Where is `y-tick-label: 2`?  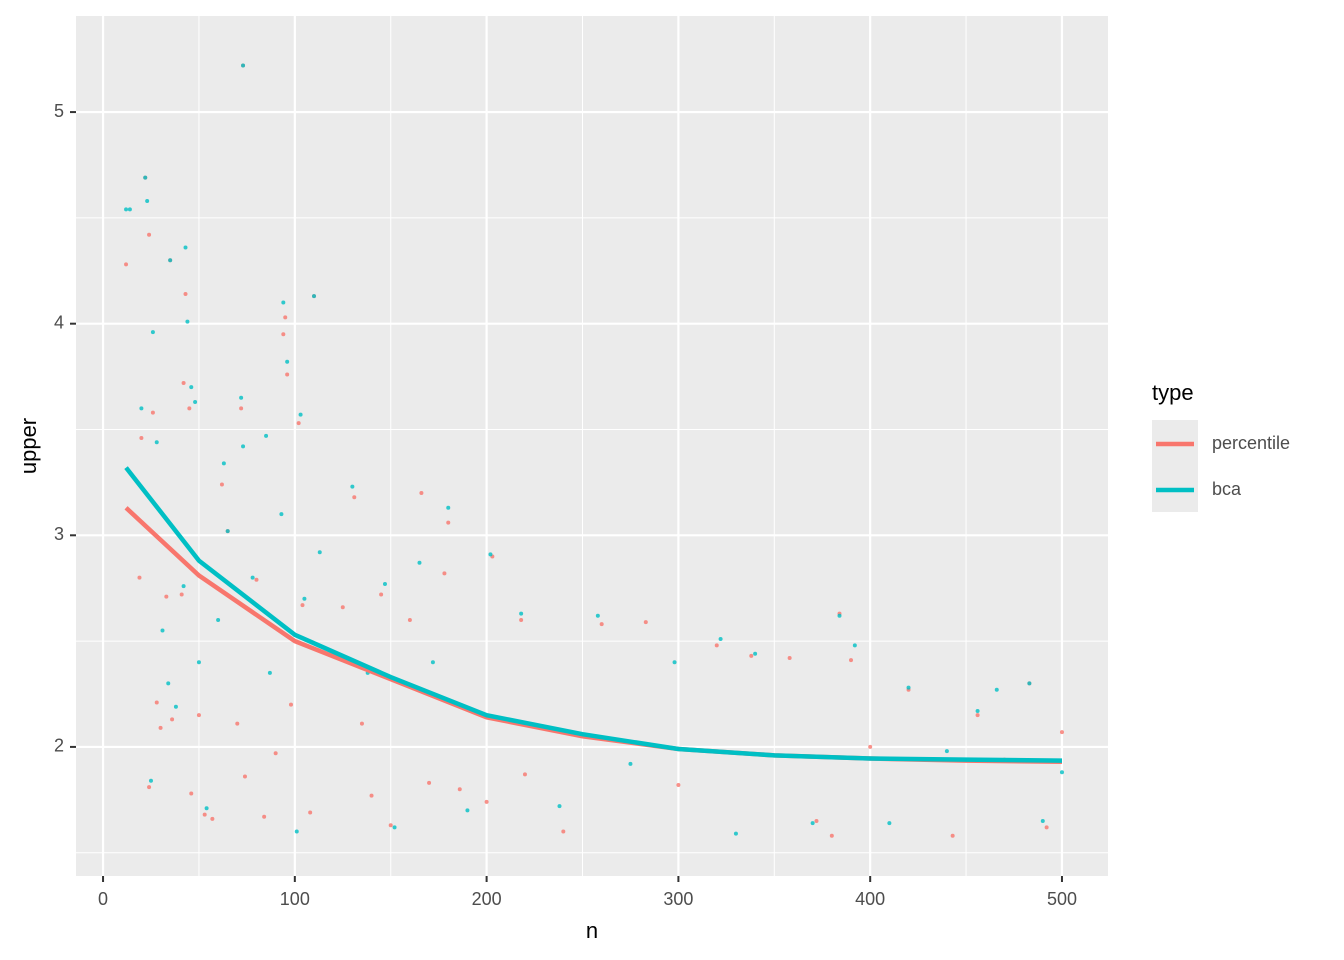
y-tick-label: 2 is located at coordinates (59, 746).